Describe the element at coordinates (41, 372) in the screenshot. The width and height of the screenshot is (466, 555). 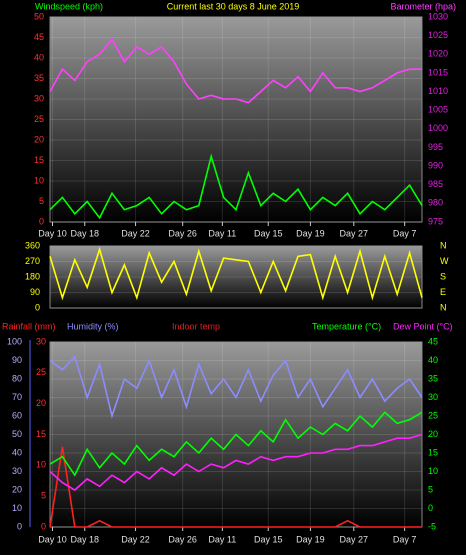
I see `y3-tick-label: 25` at that location.